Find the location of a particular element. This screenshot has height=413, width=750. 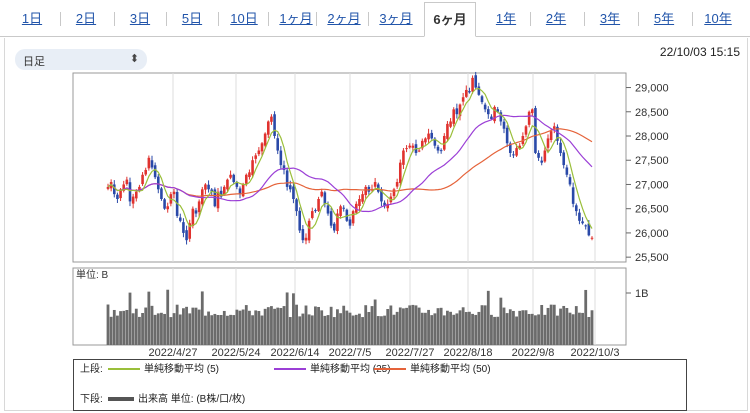

tab-2: 2日 is located at coordinates (86, 18).